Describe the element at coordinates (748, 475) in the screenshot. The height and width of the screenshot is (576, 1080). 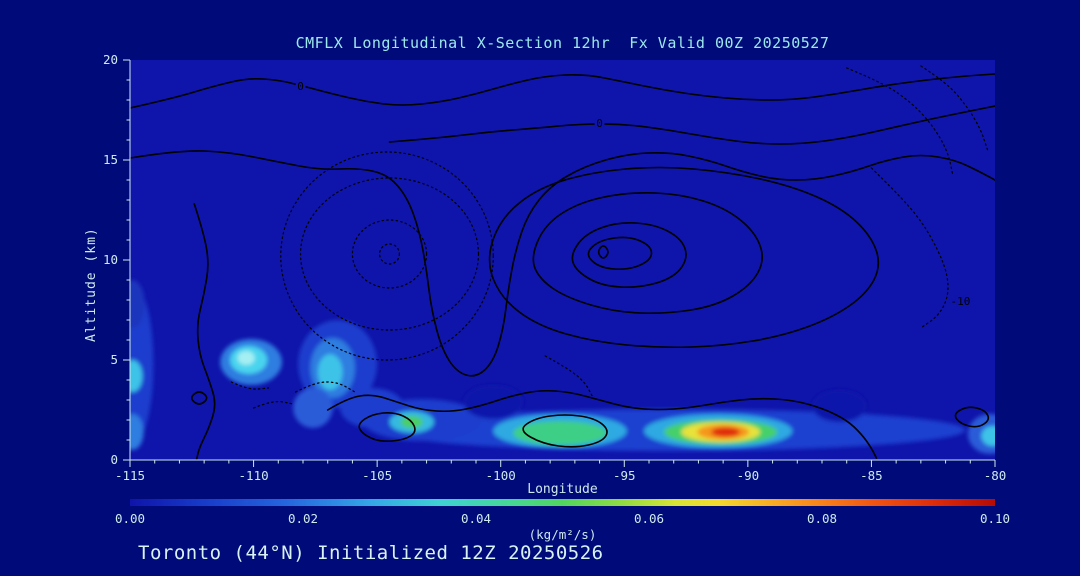
I see `x-tick-label: -90` at that location.